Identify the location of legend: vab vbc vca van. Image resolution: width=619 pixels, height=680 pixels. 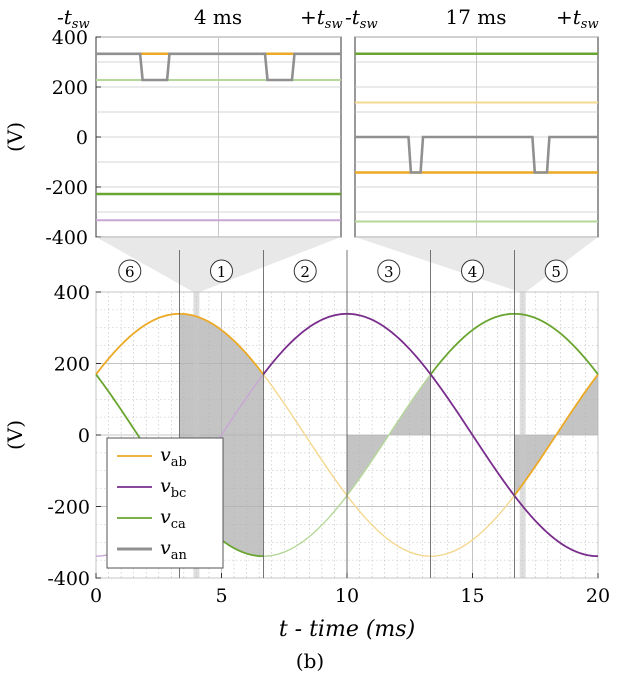
(165, 503).